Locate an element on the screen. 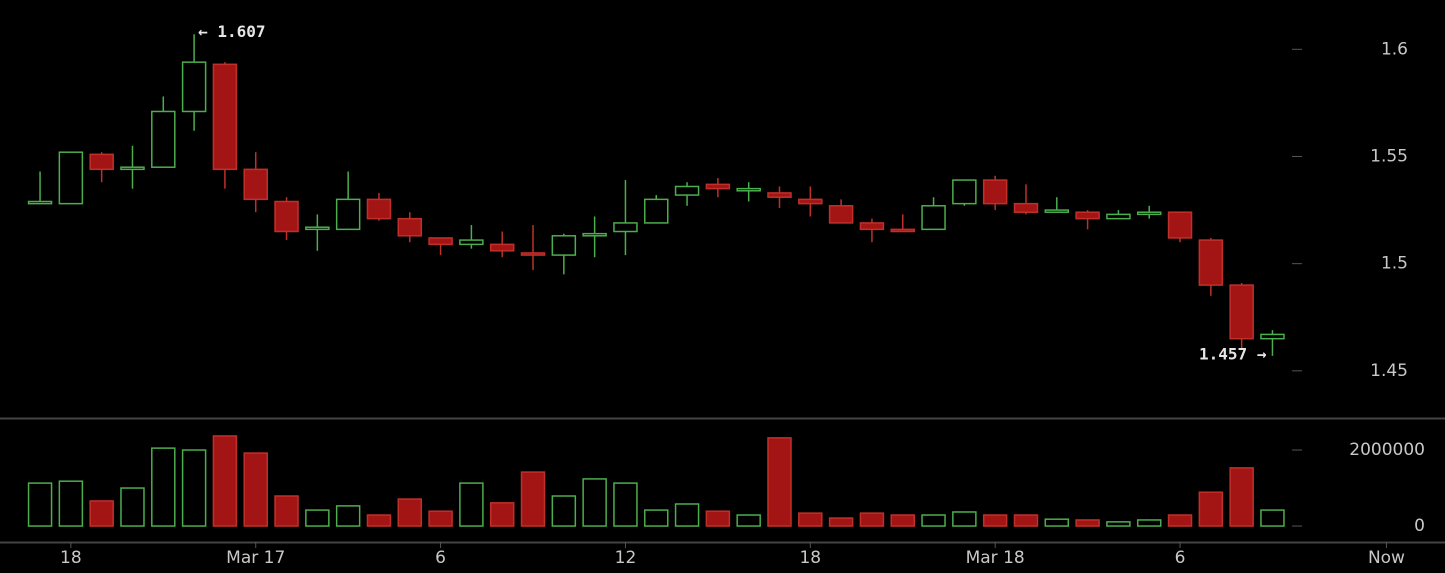 This screenshot has height=573, width=1445. volume-tick-label: 0 is located at coordinates (1419, 526).